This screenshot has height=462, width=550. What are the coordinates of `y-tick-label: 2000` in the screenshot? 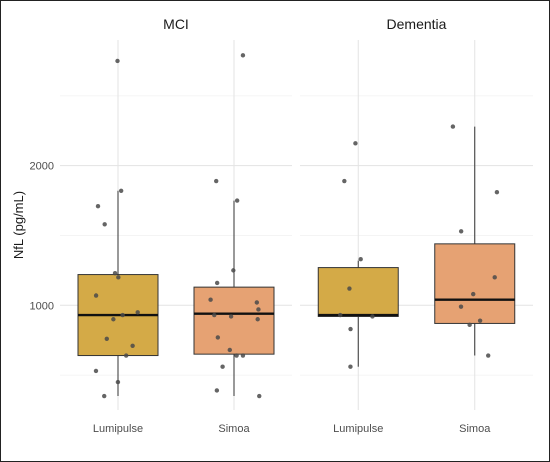 It's located at (42, 167).